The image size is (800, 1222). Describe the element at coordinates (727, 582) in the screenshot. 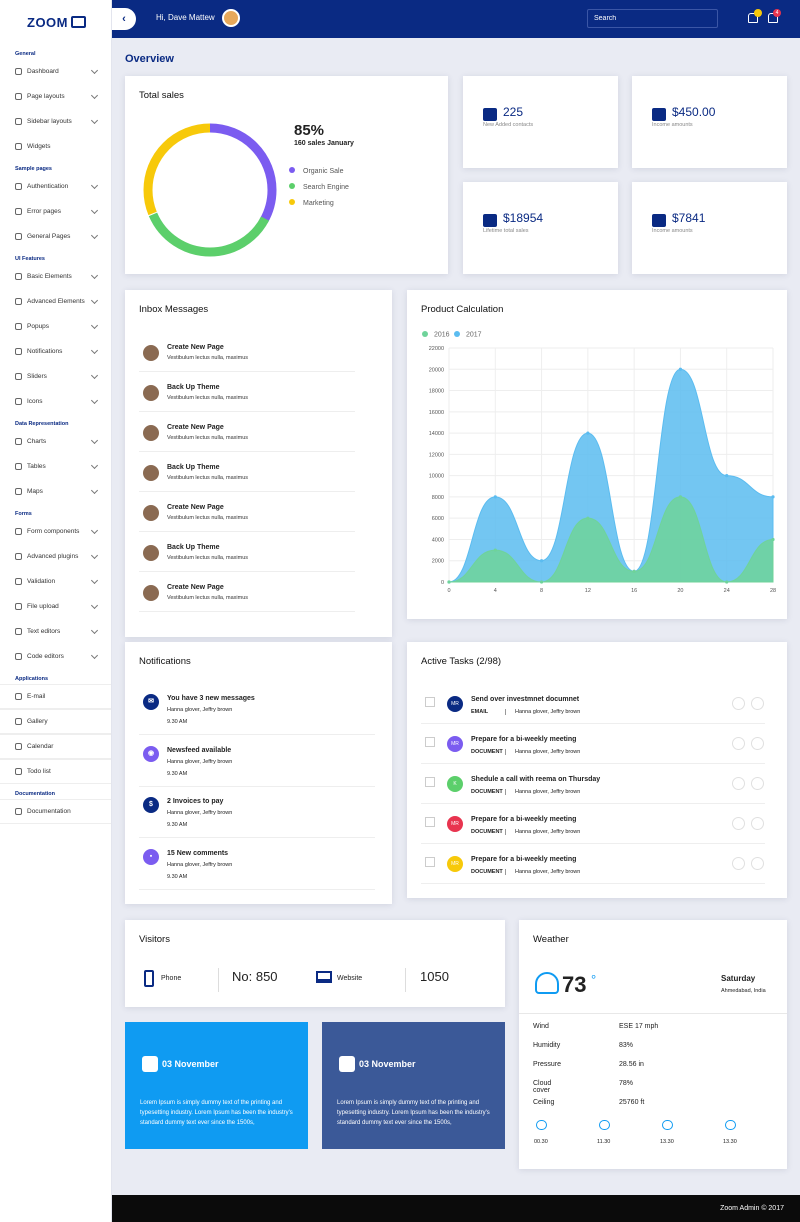

I see `data-point-2016` at that location.